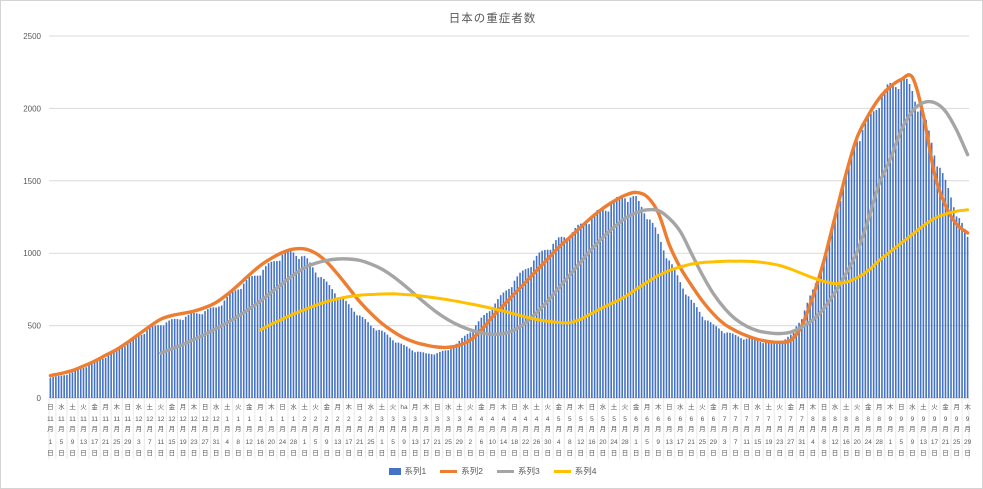 This screenshot has width=983, height=489. What do you see at coordinates (327, 442) in the screenshot?
I see `x-label-day-num: 9` at bounding box center [327, 442].